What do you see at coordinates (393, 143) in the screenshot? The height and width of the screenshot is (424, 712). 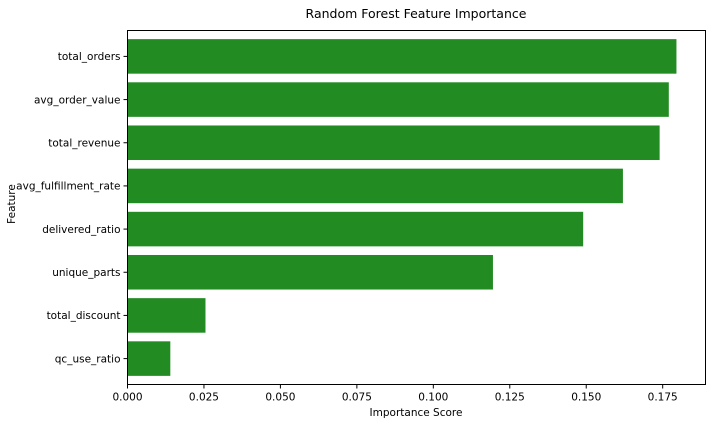 I see `bar-total_revenue` at bounding box center [393, 143].